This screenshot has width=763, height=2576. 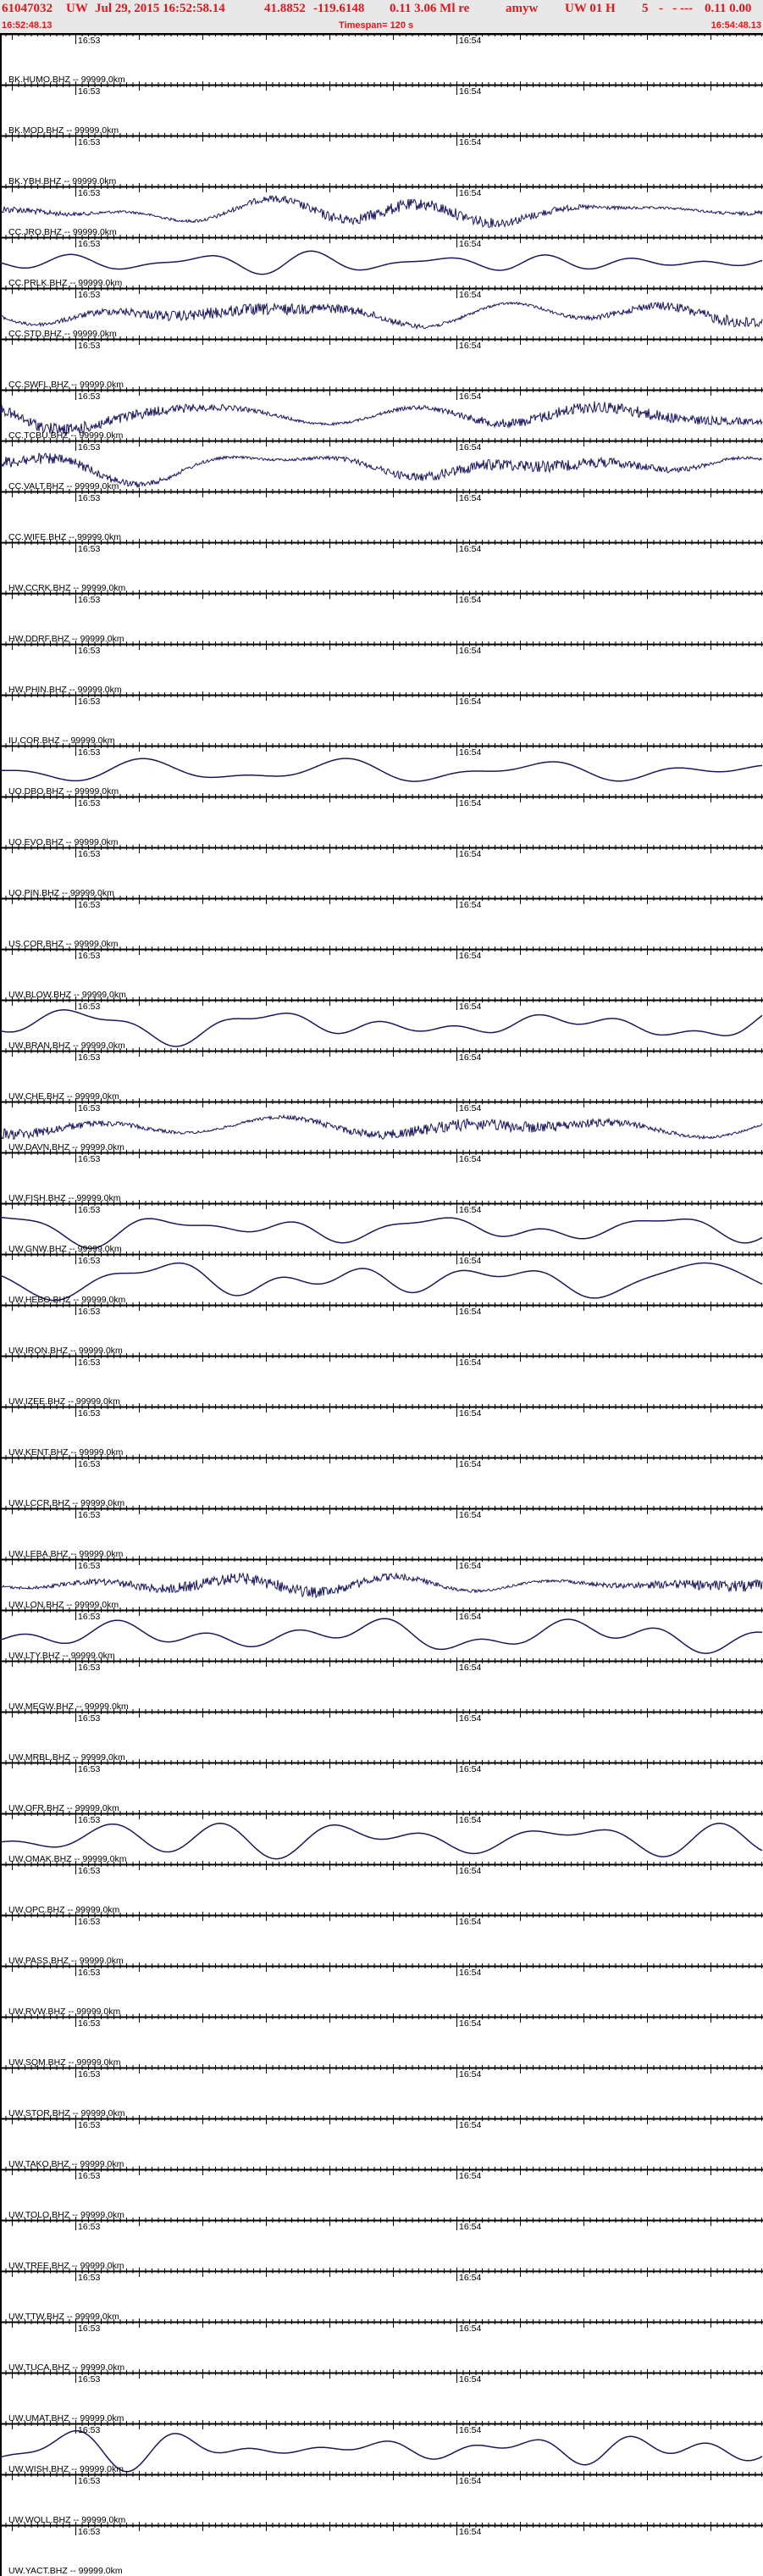 What do you see at coordinates (590, 8) in the screenshot?
I see `source: UW 01 H` at bounding box center [590, 8].